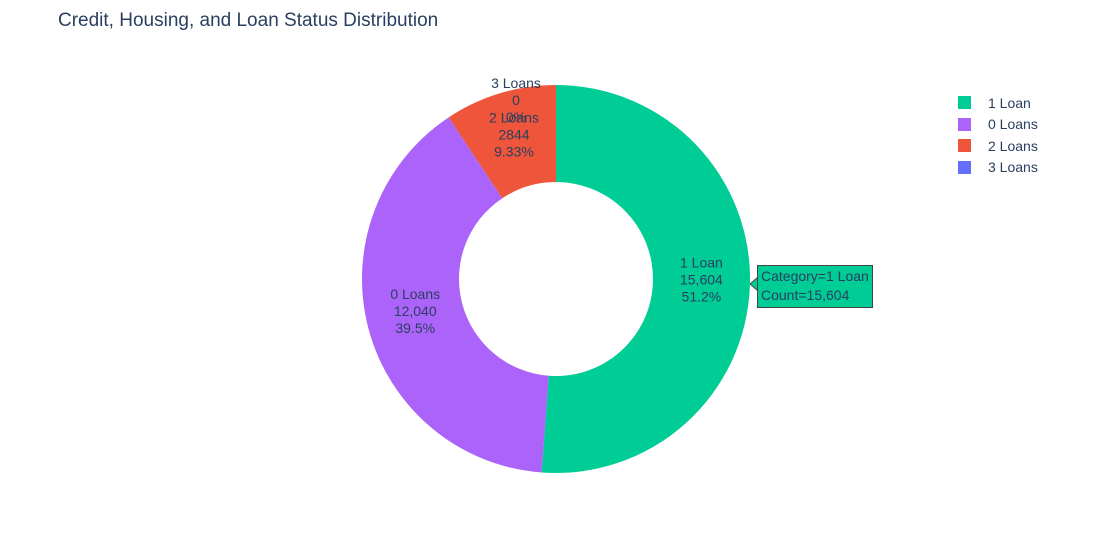 This screenshot has height=547, width=1116. I want to click on slice-label-value: 12,040, so click(415, 311).